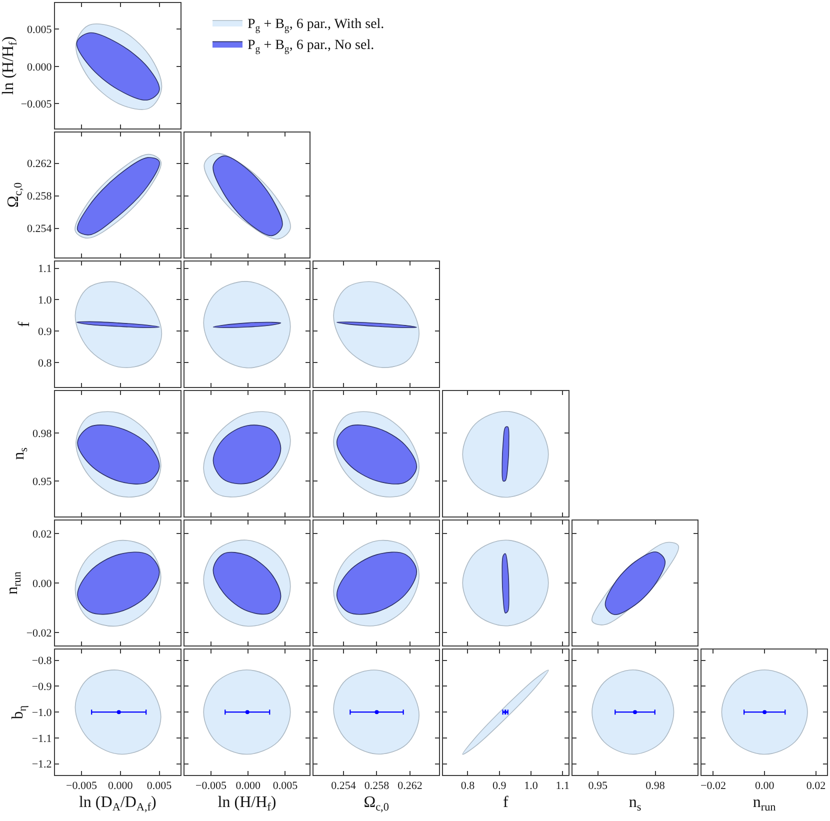  Describe the element at coordinates (377, 804) in the screenshot. I see `x-axis-title: Ω$_{c,0}$` at that location.